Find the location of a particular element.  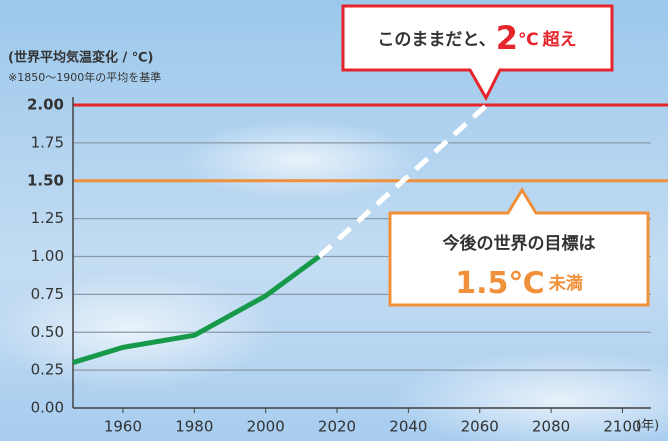

y-tick-label: 0.25 is located at coordinates (47, 370).